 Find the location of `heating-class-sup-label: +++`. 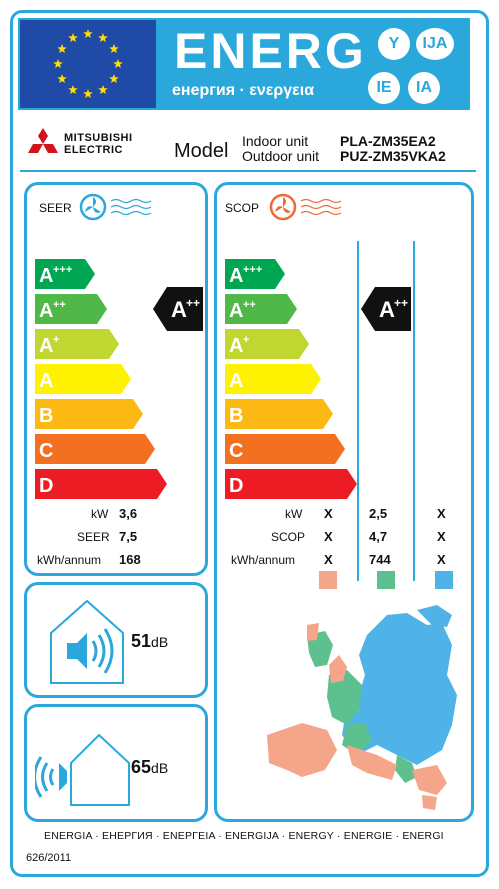

heating-class-sup-label: +++ is located at coordinates (252, 270).